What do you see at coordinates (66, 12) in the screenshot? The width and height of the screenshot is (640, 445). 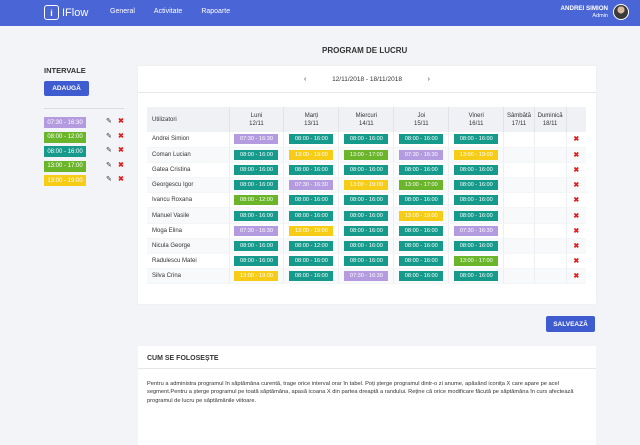 I see `logo: i IFlow` at bounding box center [66, 12].